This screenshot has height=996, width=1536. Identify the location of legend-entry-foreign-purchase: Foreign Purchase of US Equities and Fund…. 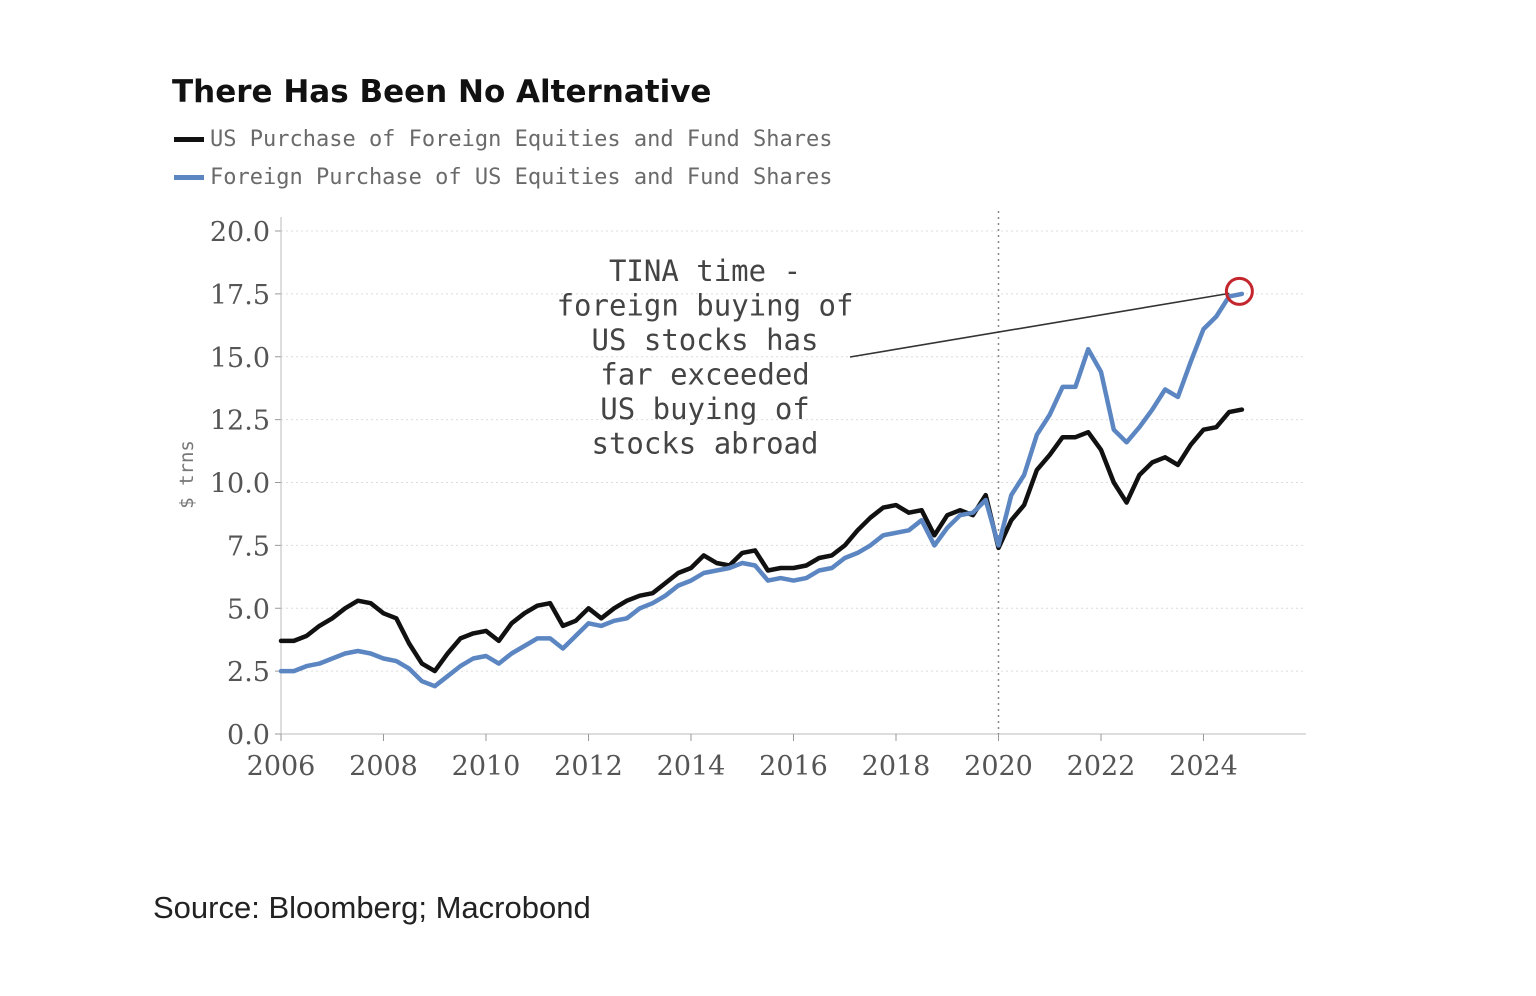
(503, 177).